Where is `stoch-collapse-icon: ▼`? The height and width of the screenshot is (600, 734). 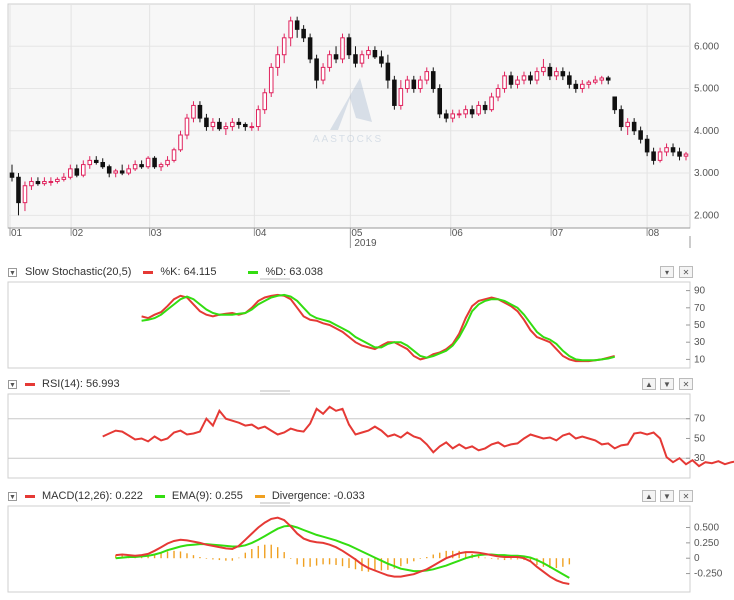
stoch-collapse-icon: ▼ is located at coordinates (12, 272).